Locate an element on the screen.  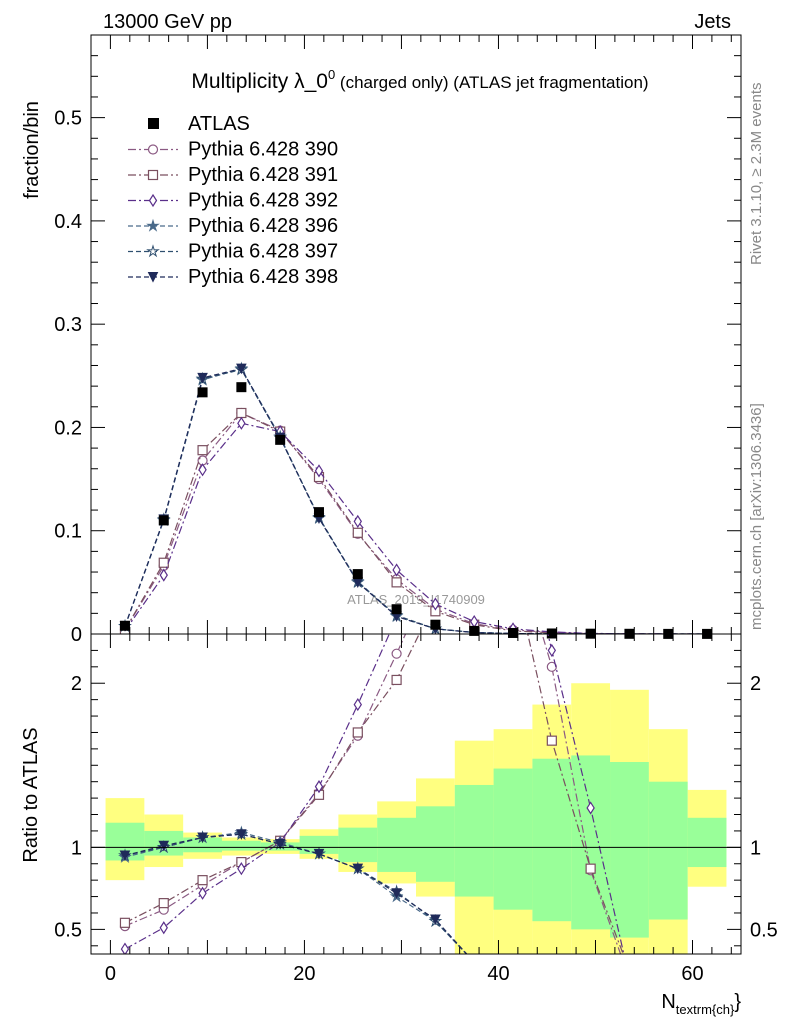
main-y-axis-label: fraction/bin is located at coordinates (32, 150).